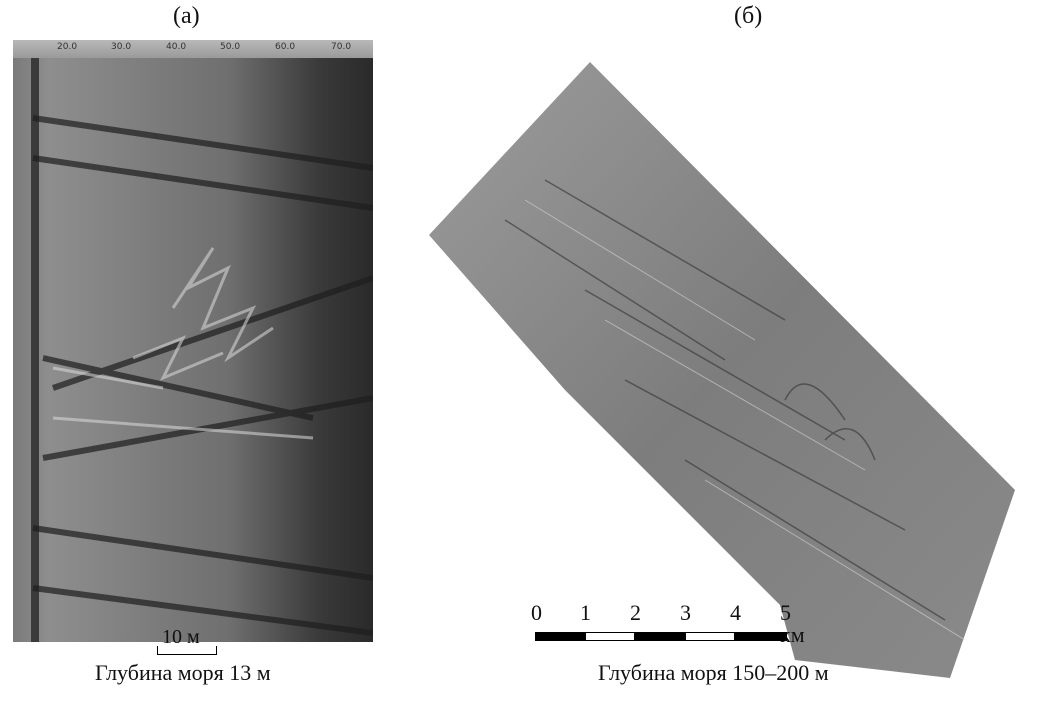 The width and height of the screenshot is (1051, 703). What do you see at coordinates (121, 47) in the screenshot?
I see `range-tick: 30.0` at bounding box center [121, 47].